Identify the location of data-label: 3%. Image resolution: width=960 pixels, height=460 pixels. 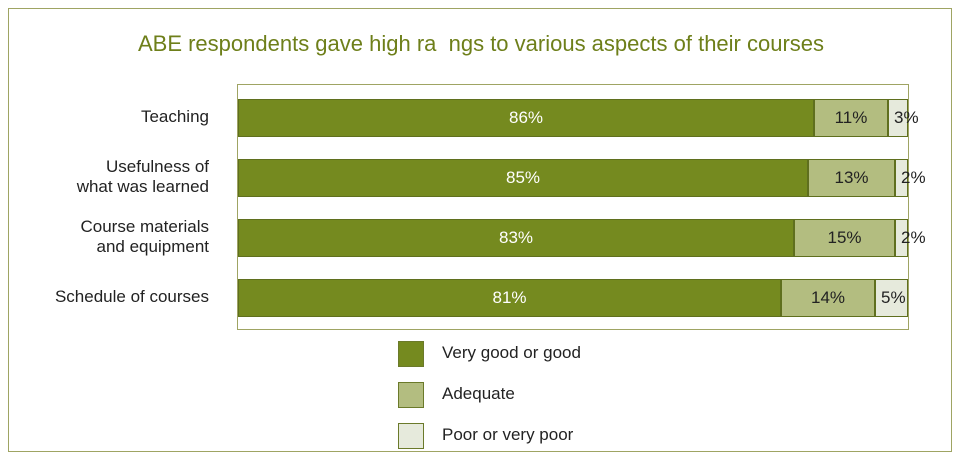
(906, 117).